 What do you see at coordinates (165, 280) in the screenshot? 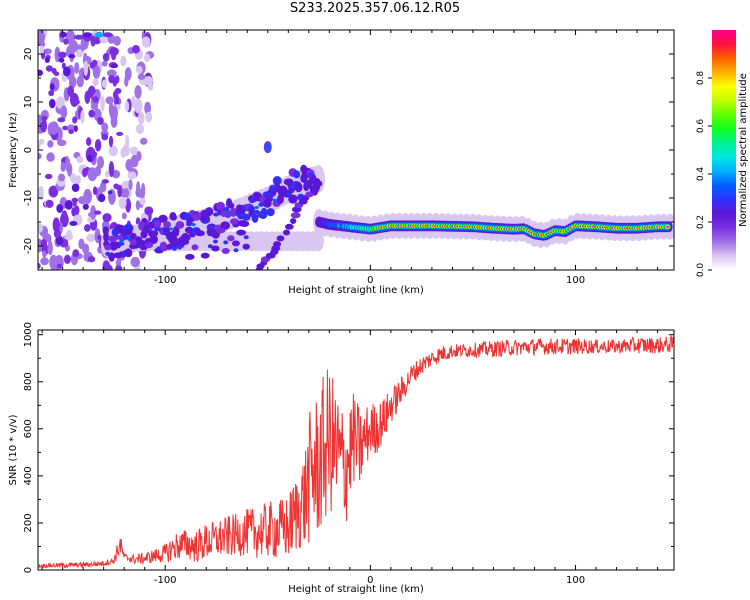
I see `x-tick-label: -100` at bounding box center [165, 280].